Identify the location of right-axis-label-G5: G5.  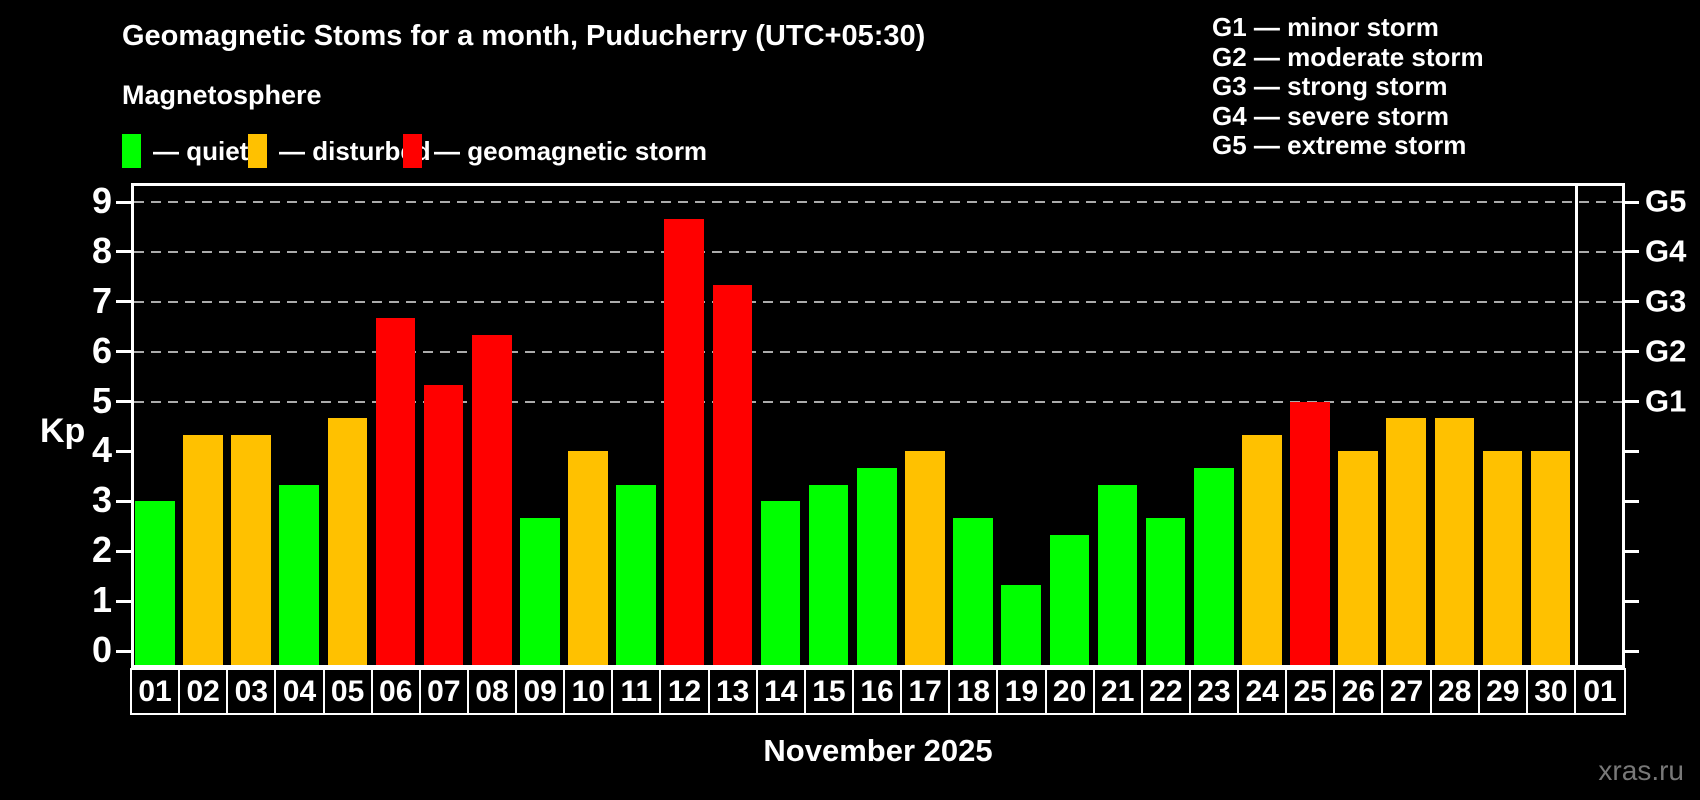
(1666, 201).